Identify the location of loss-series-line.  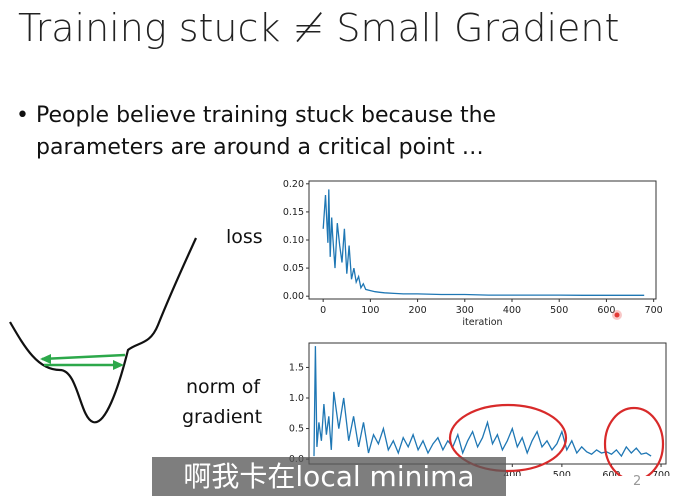
(483, 242).